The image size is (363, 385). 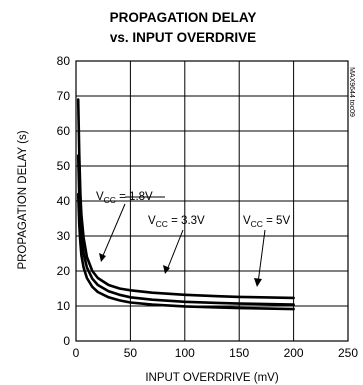 I want to click on y-tick-label-0: 0, so click(x=66, y=341).